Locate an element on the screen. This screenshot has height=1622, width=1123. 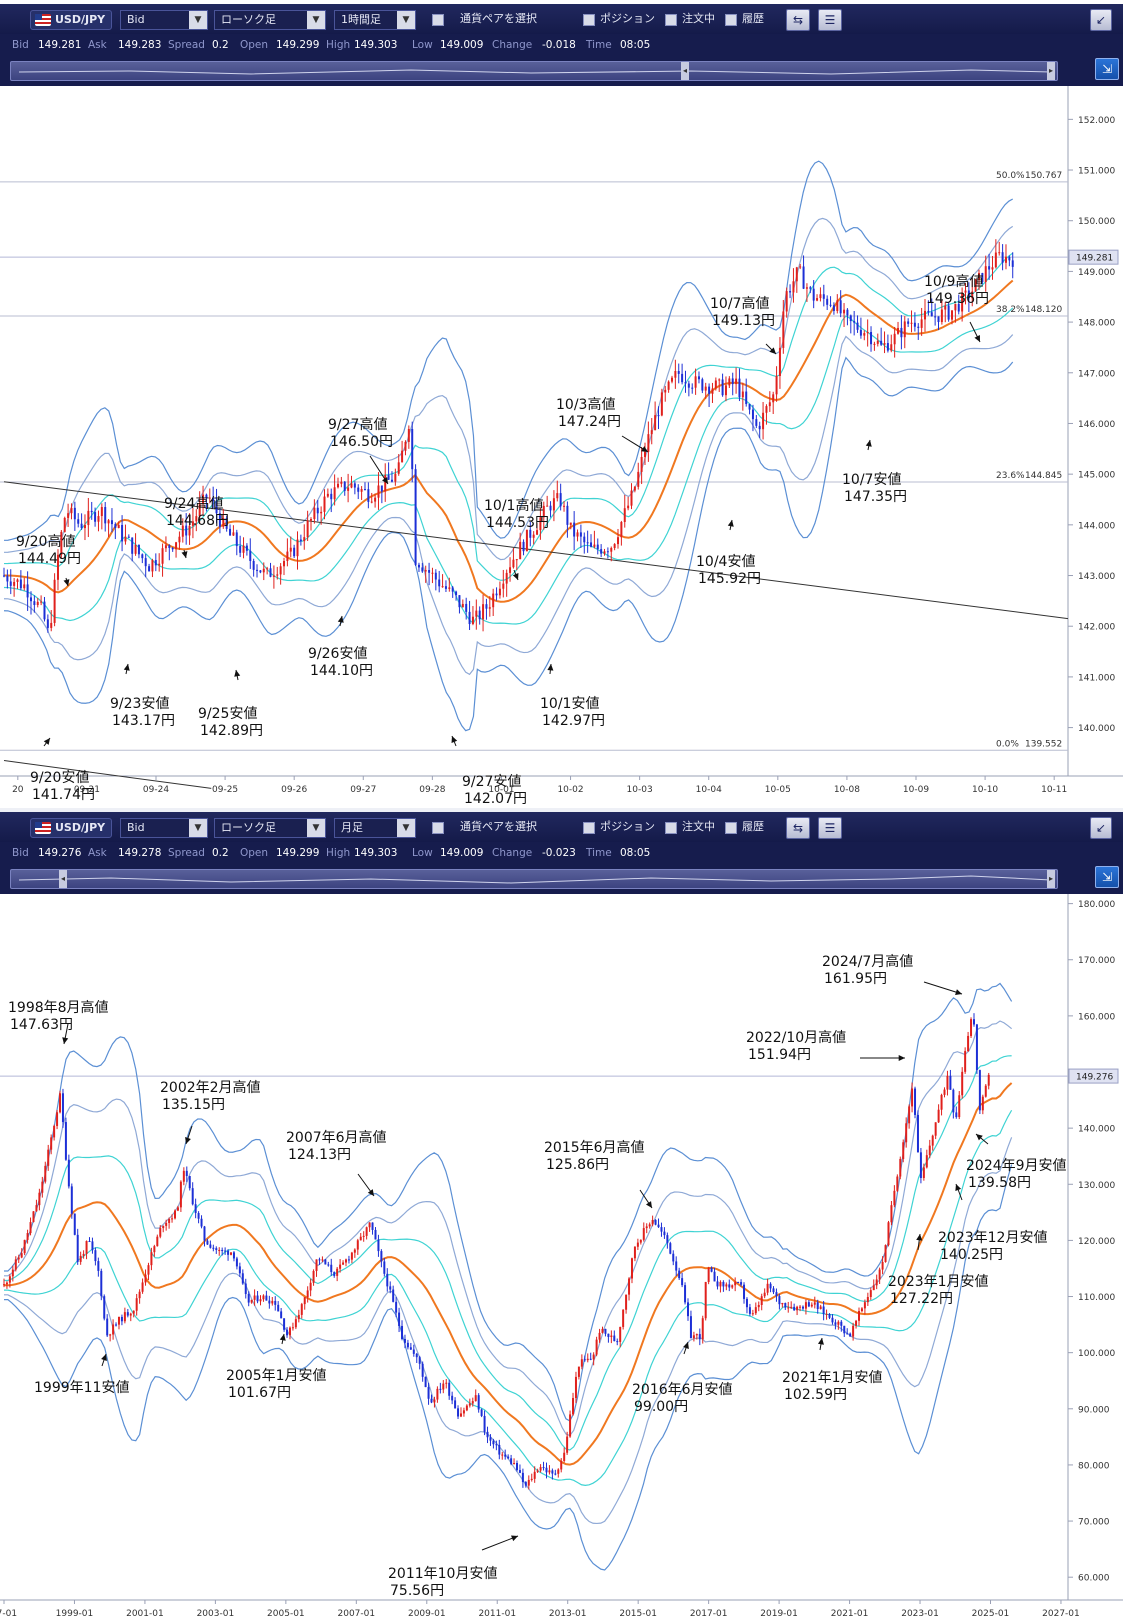
y-tick-label: 150.000 is located at coordinates (1096, 222).